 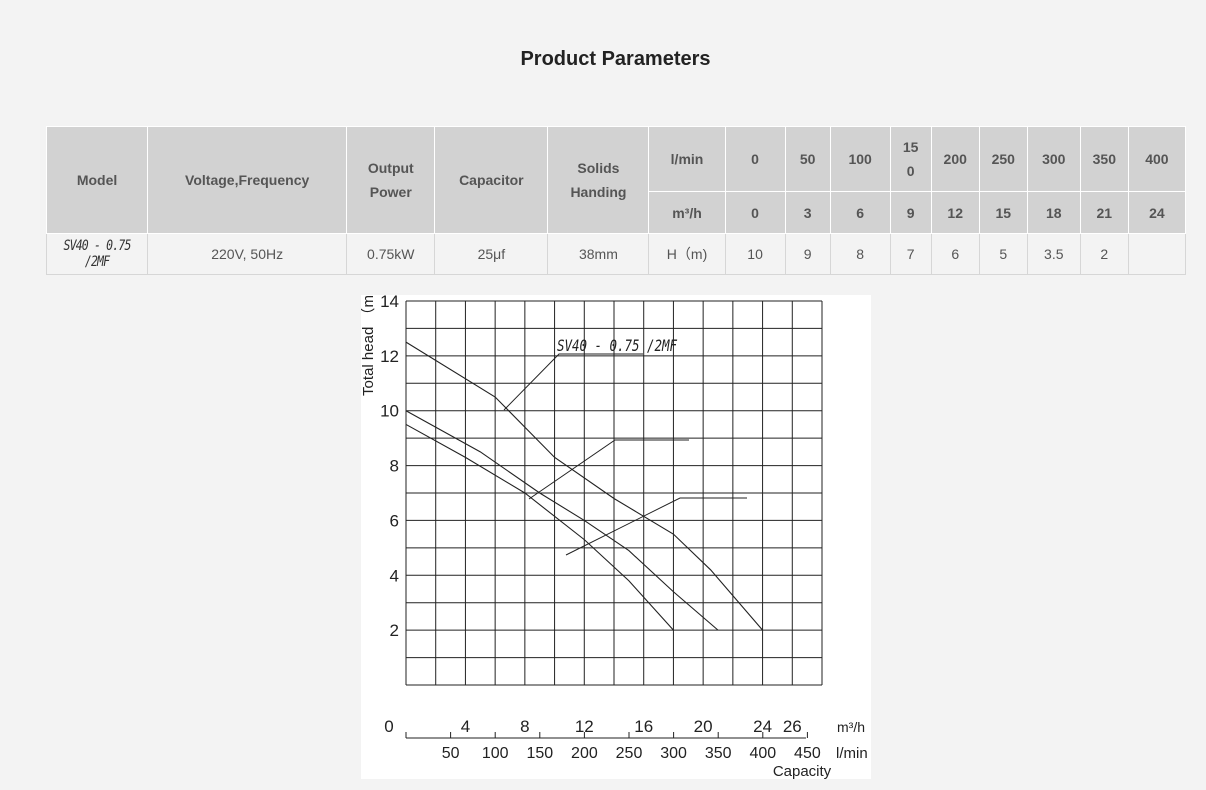 I want to click on x2-tick-label: 250, so click(x=629, y=753).